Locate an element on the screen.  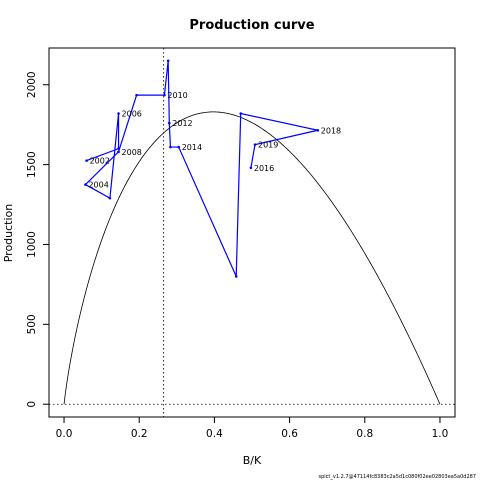
x-axis: 0.0 0.2 0.4 0.6 0.8 1.0 is located at coordinates (252, 428).